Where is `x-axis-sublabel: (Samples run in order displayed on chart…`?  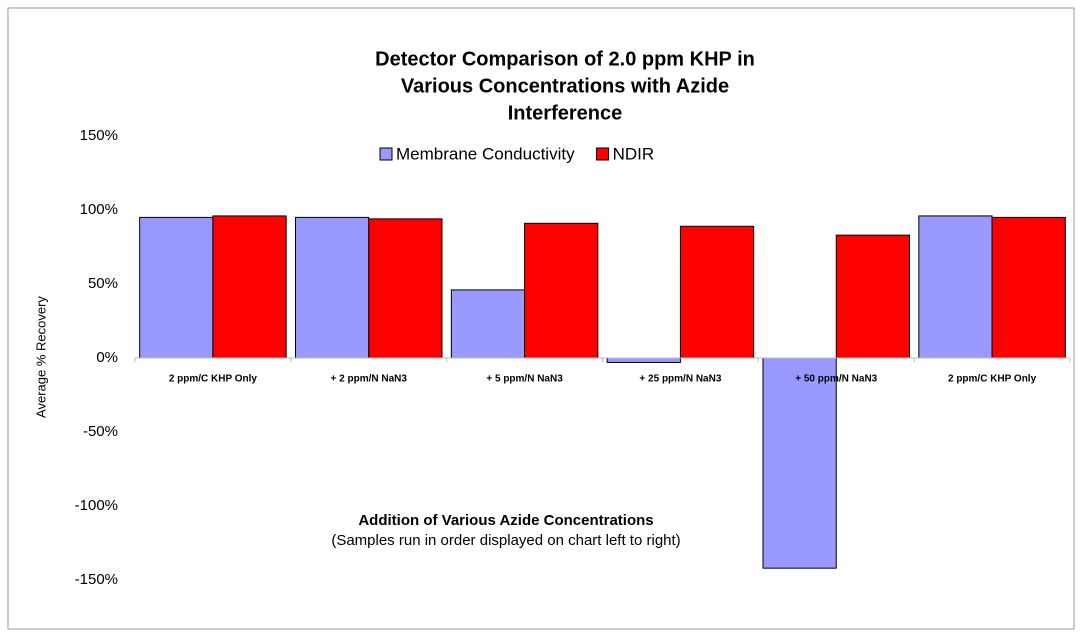 x-axis-sublabel: (Samples run in order displayed on chart… is located at coordinates (505, 540).